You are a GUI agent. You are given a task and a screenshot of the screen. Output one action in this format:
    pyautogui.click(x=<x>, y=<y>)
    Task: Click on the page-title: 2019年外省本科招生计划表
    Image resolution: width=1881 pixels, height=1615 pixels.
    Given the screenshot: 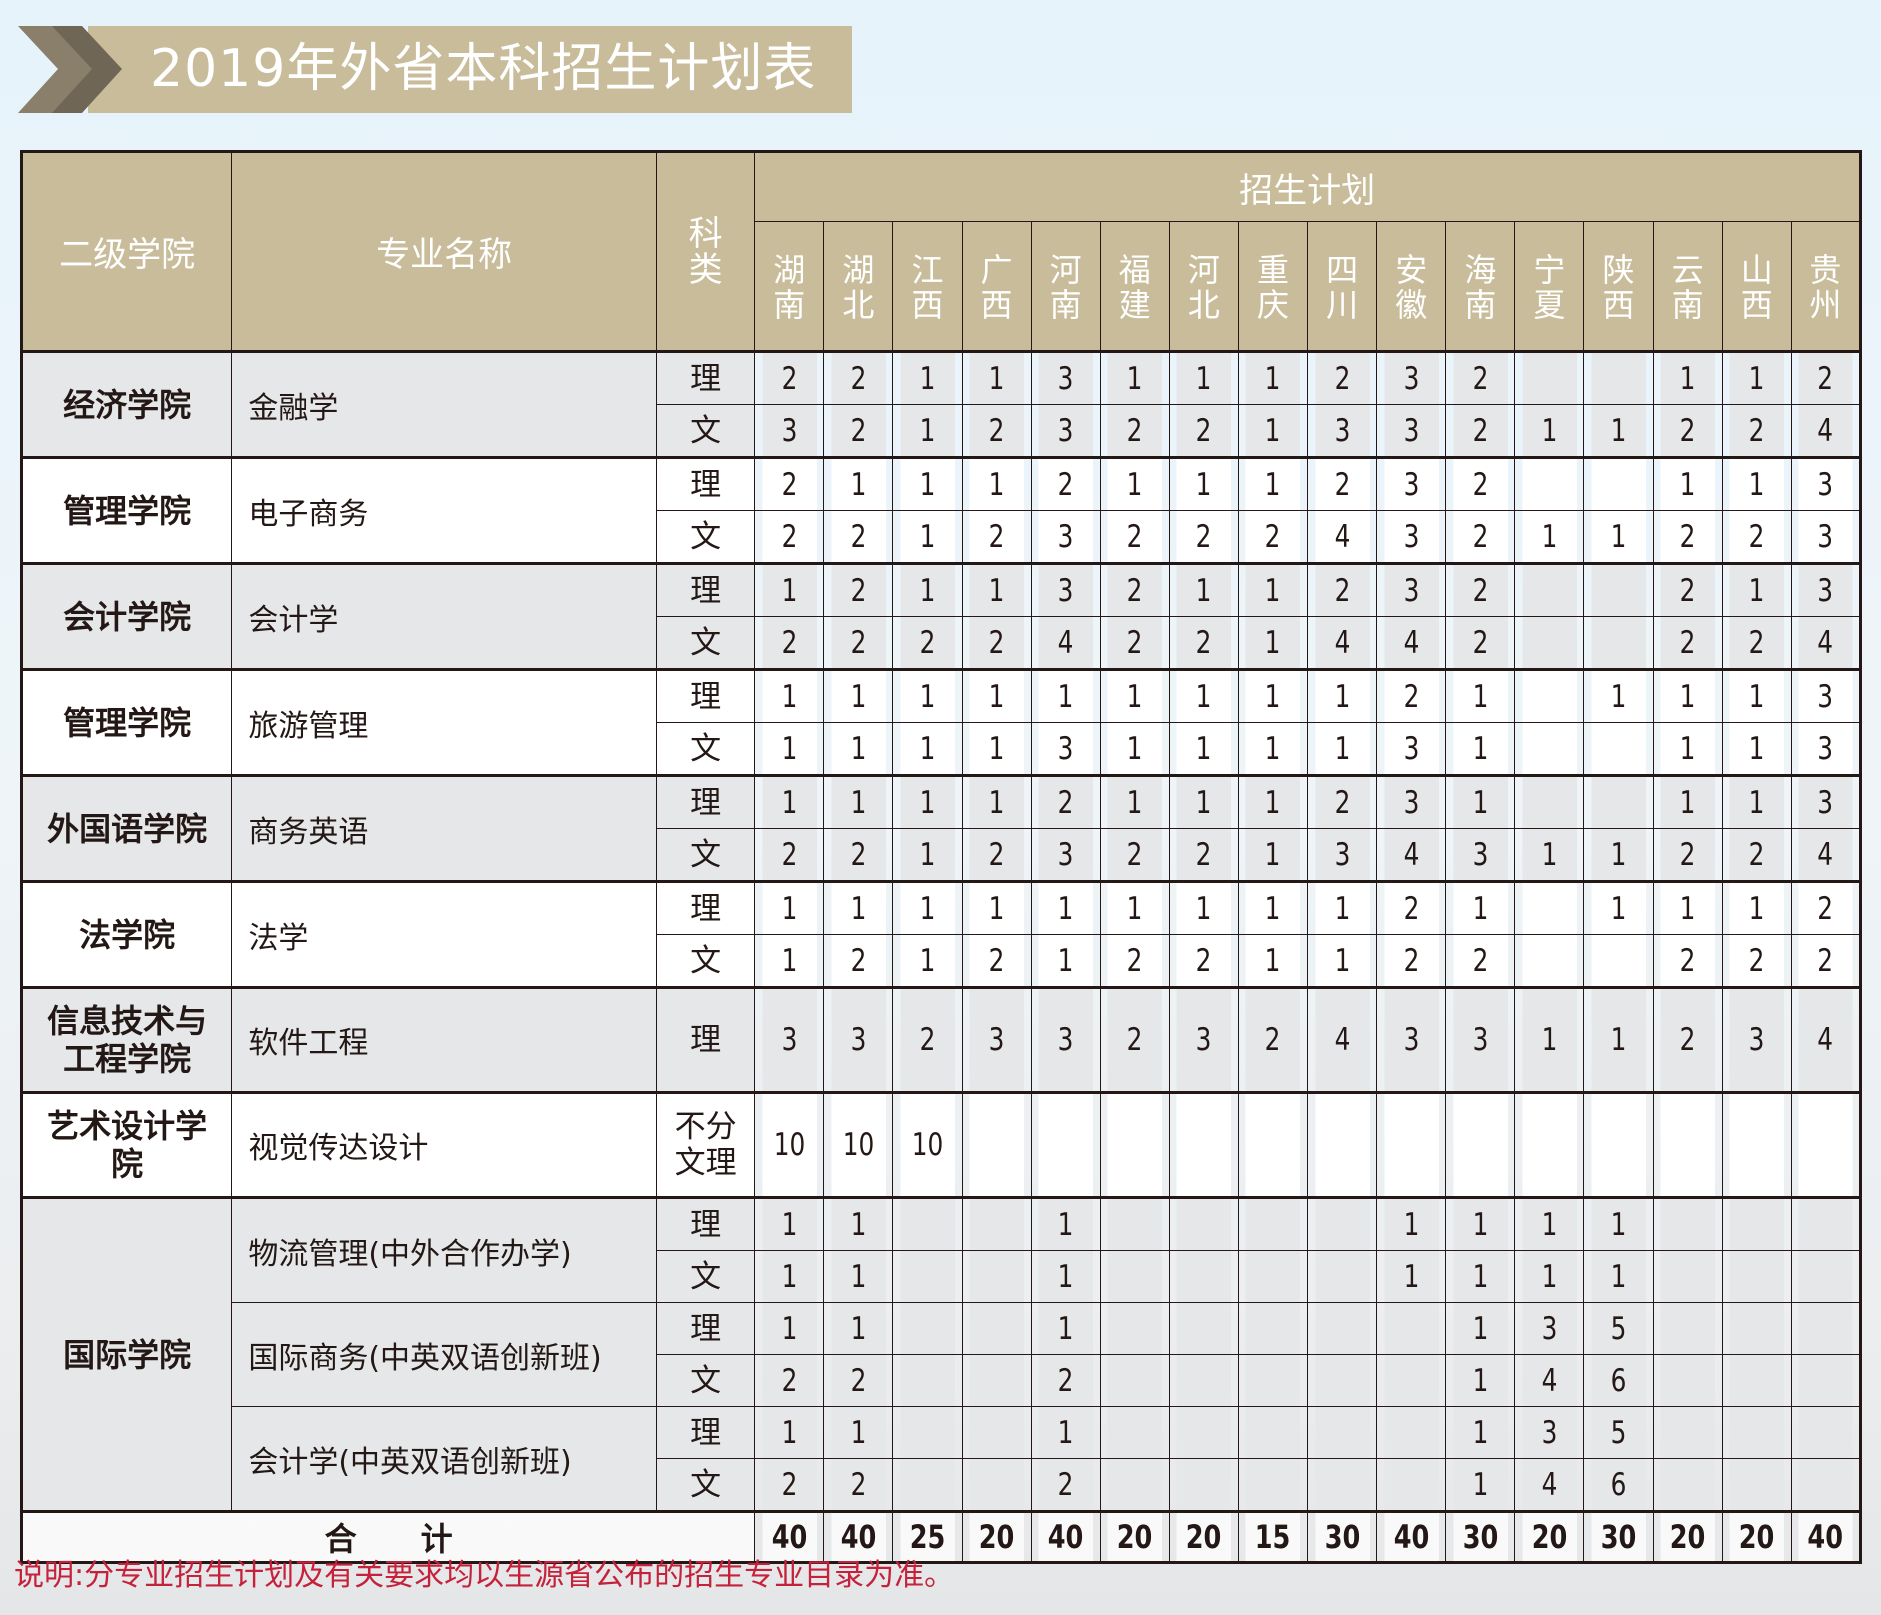 What is the action you would take?
    pyautogui.click(x=483, y=69)
    